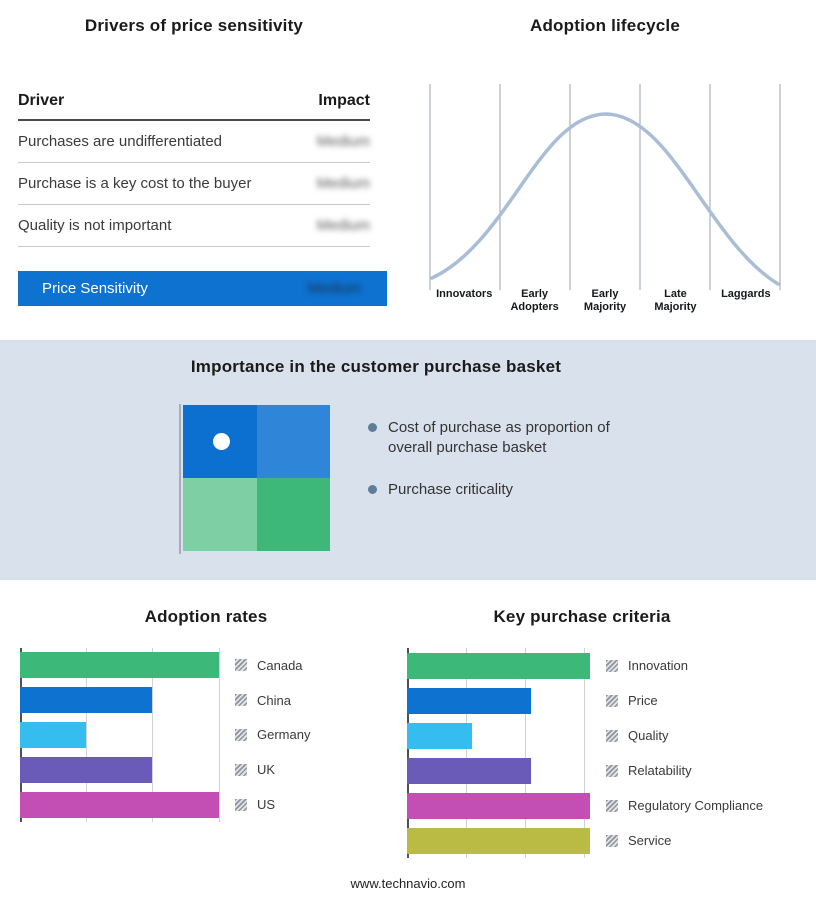 The width and height of the screenshot is (816, 902). I want to click on purchase-basket-quadrant, so click(256, 478).